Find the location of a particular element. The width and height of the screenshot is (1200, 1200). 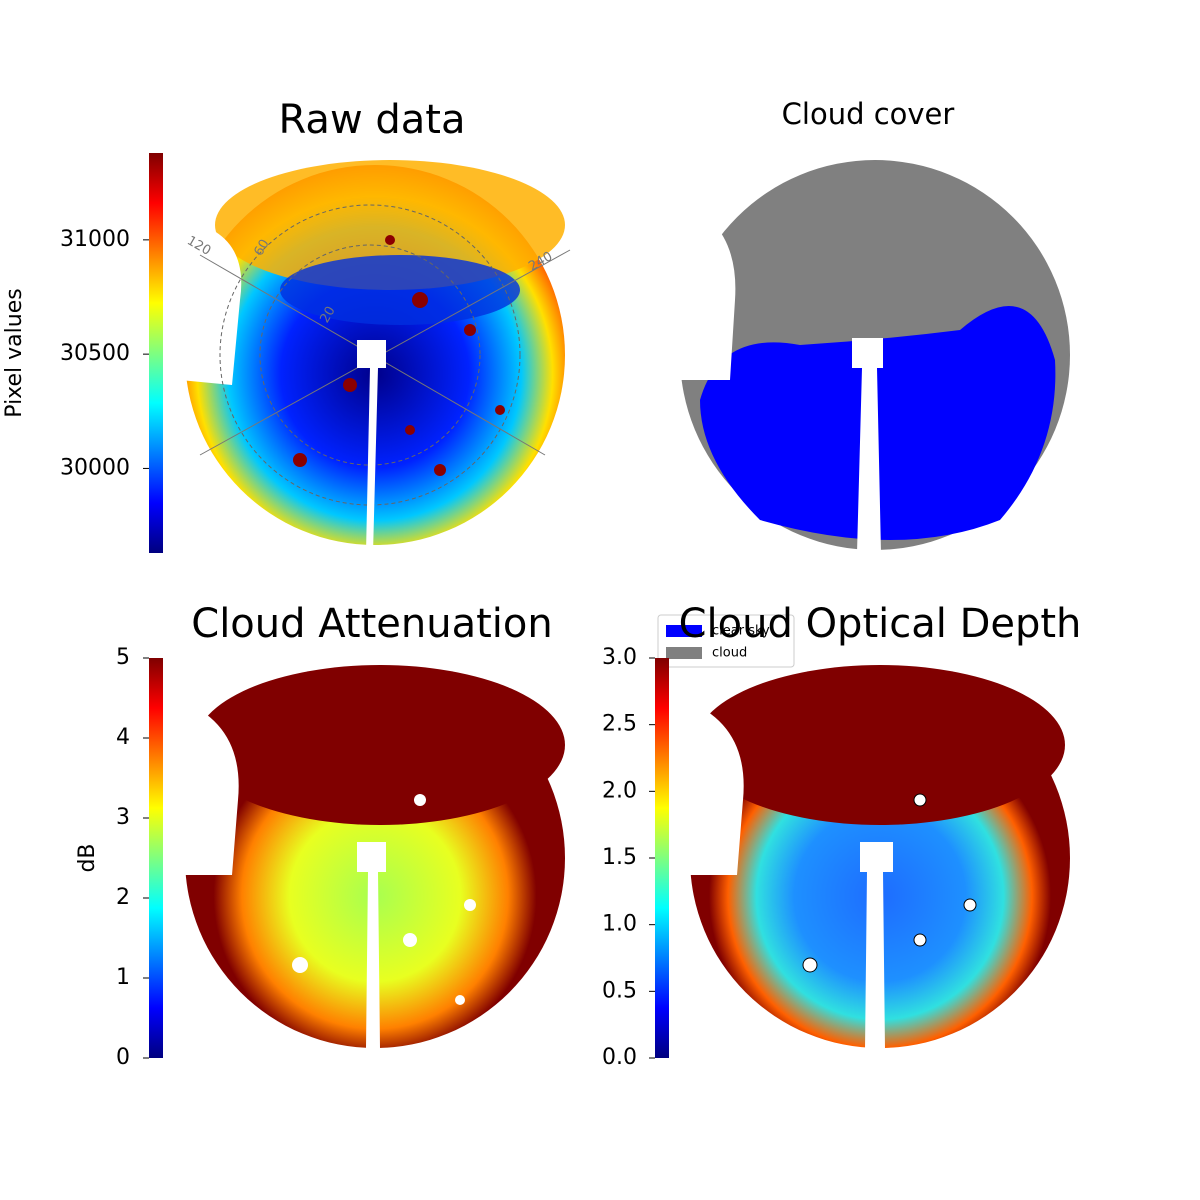

tick-label: 0.0 is located at coordinates (619, 1057).